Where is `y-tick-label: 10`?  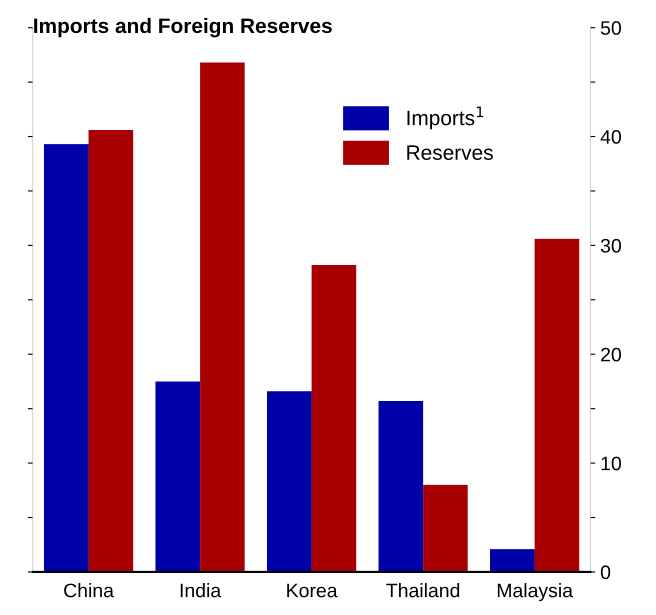 y-tick-label: 10 is located at coordinates (611, 463).